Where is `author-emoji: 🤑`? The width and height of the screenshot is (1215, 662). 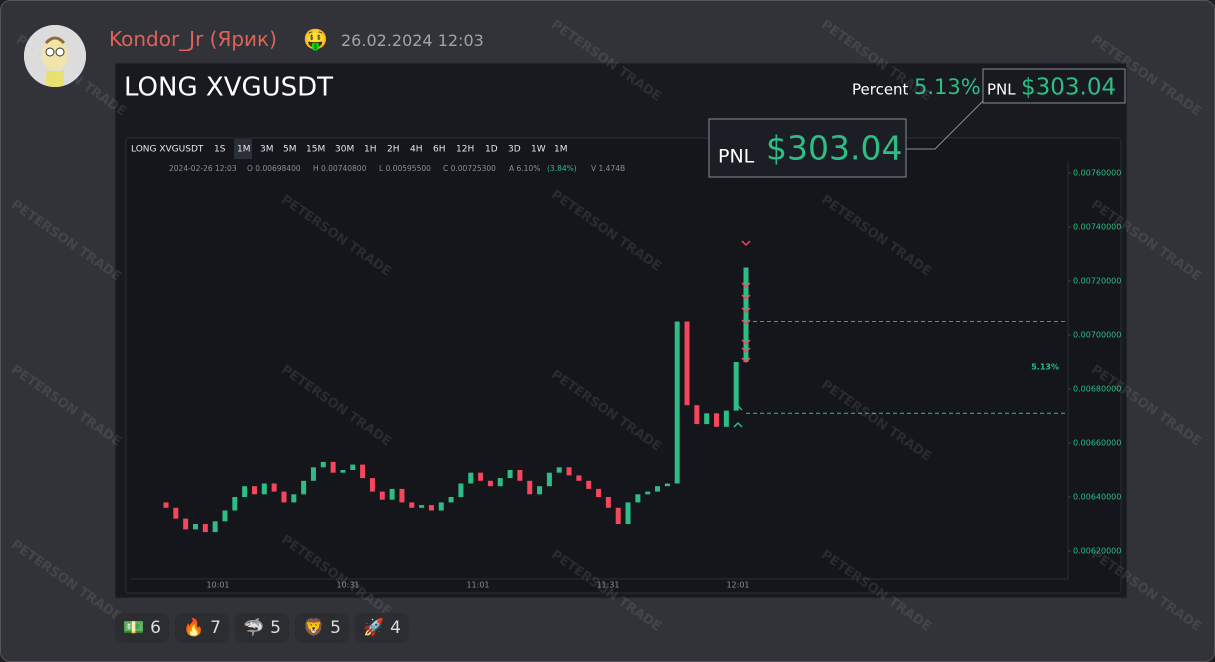
author-emoji: 🤑 is located at coordinates (315, 39).